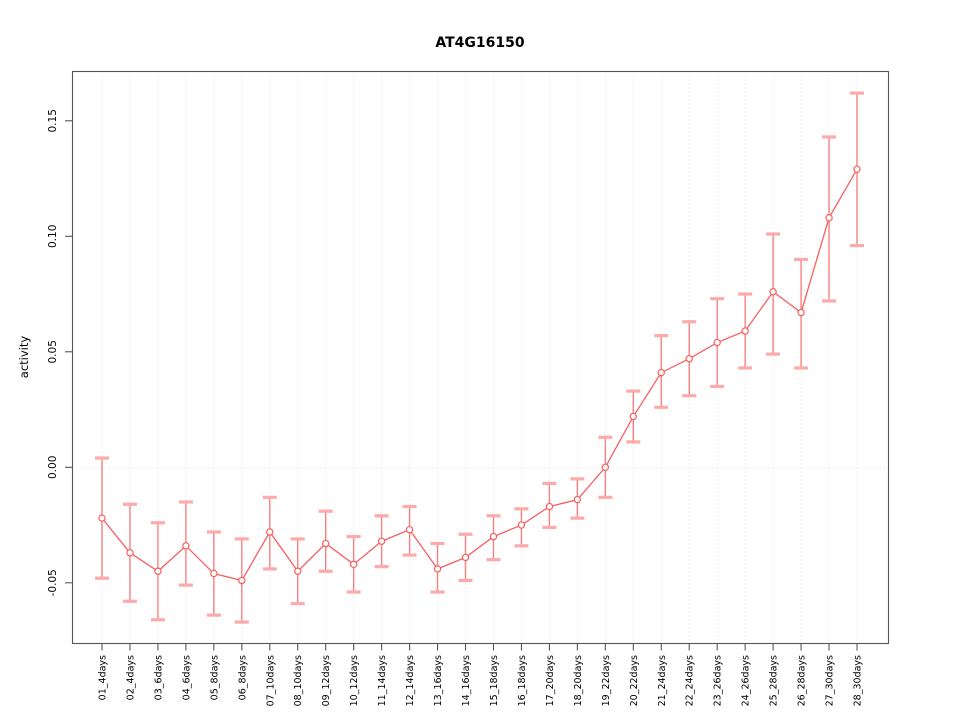 The width and height of the screenshot is (960, 720). Describe the element at coordinates (382, 680) in the screenshot. I see `x-tick-label: 11_14days` at that location.